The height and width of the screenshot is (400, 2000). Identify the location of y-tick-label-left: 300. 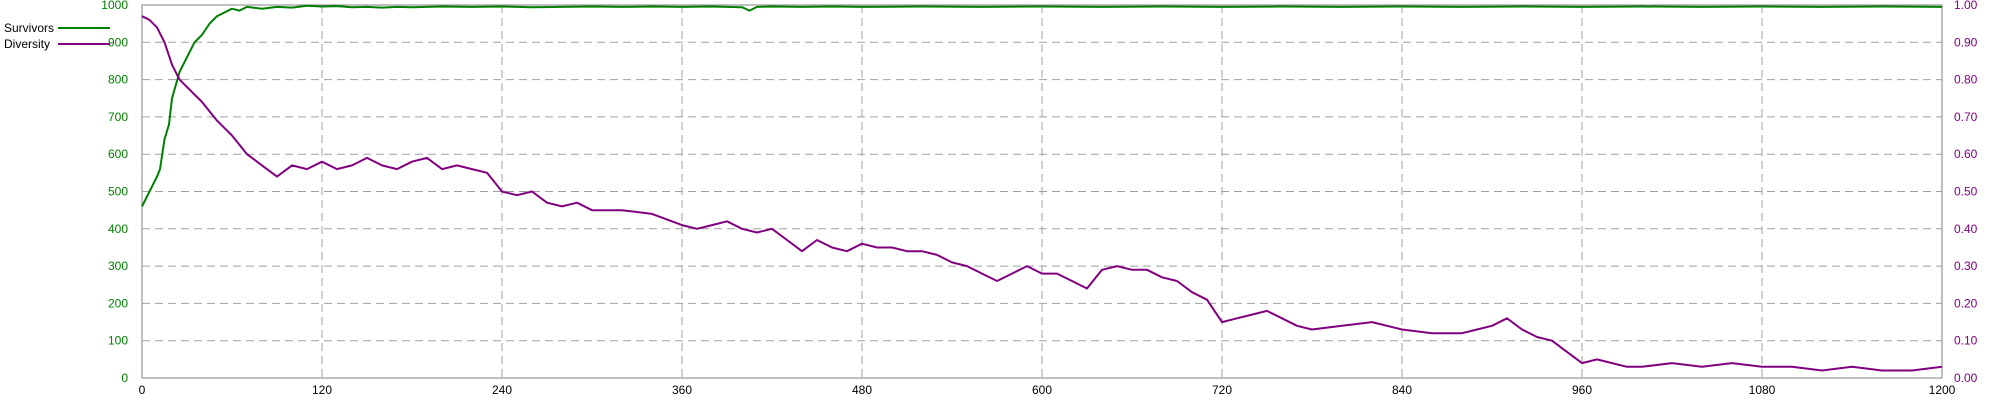
(118, 266).